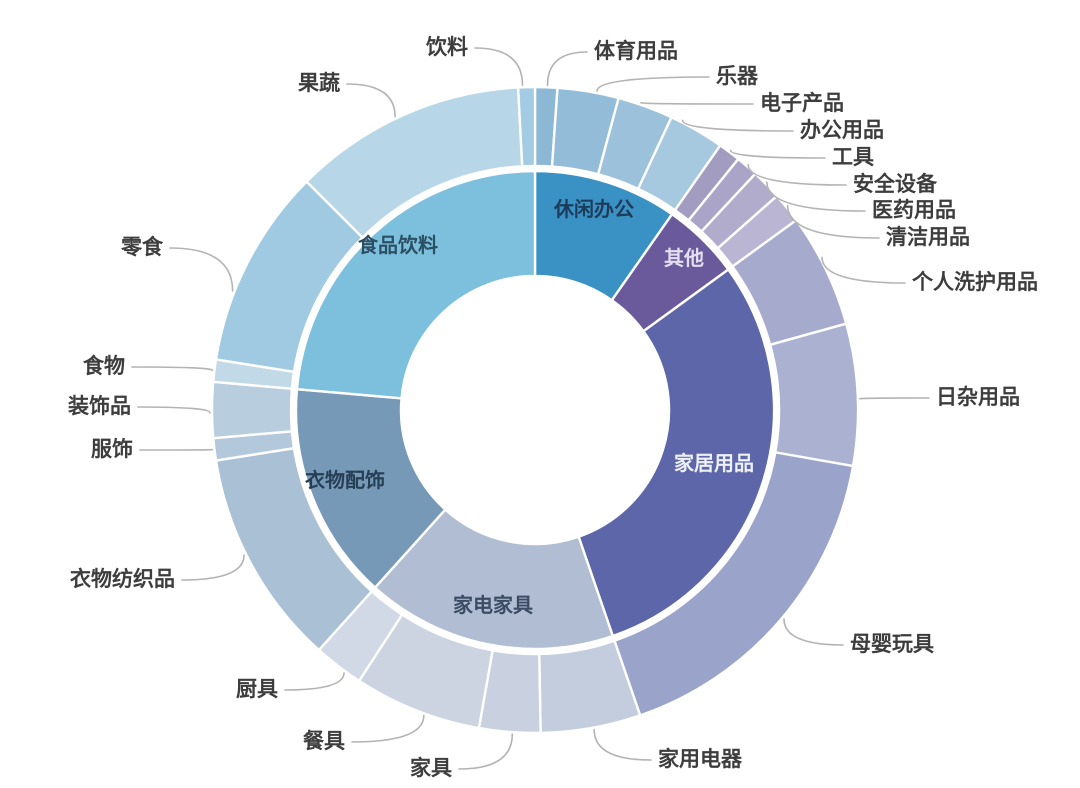  I want to click on callout-label-daily-sundries: 日杂用品, so click(978, 397).